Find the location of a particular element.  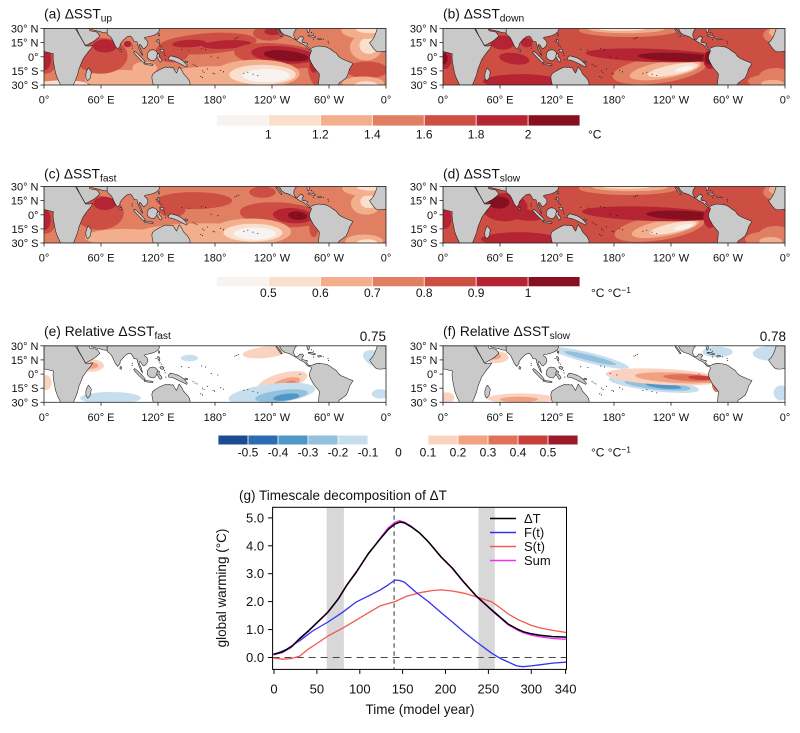

svg-text: 0.9 is located at coordinates (476, 293).